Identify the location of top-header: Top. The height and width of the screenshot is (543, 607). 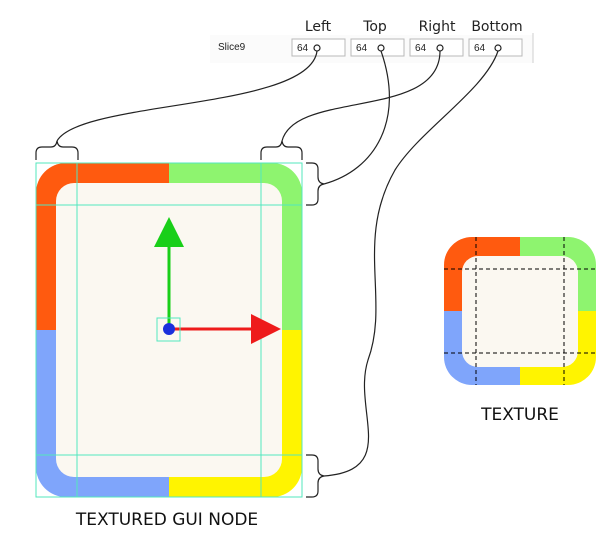
(374, 27).